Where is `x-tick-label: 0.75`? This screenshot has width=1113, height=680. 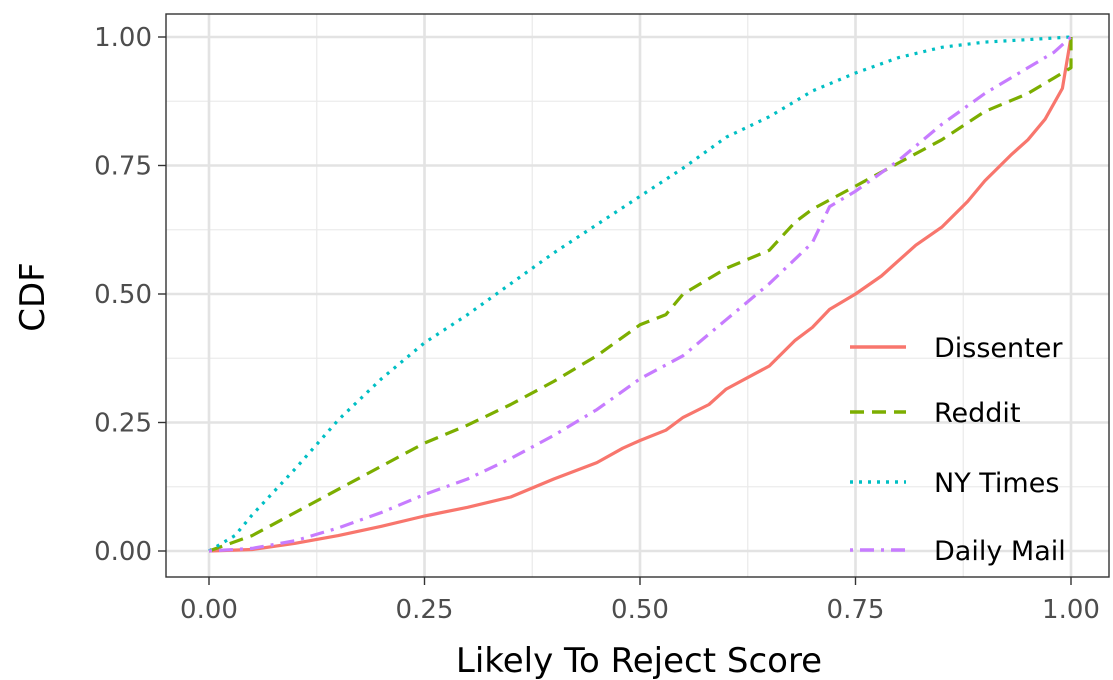 x-tick-label: 0.75 is located at coordinates (856, 610).